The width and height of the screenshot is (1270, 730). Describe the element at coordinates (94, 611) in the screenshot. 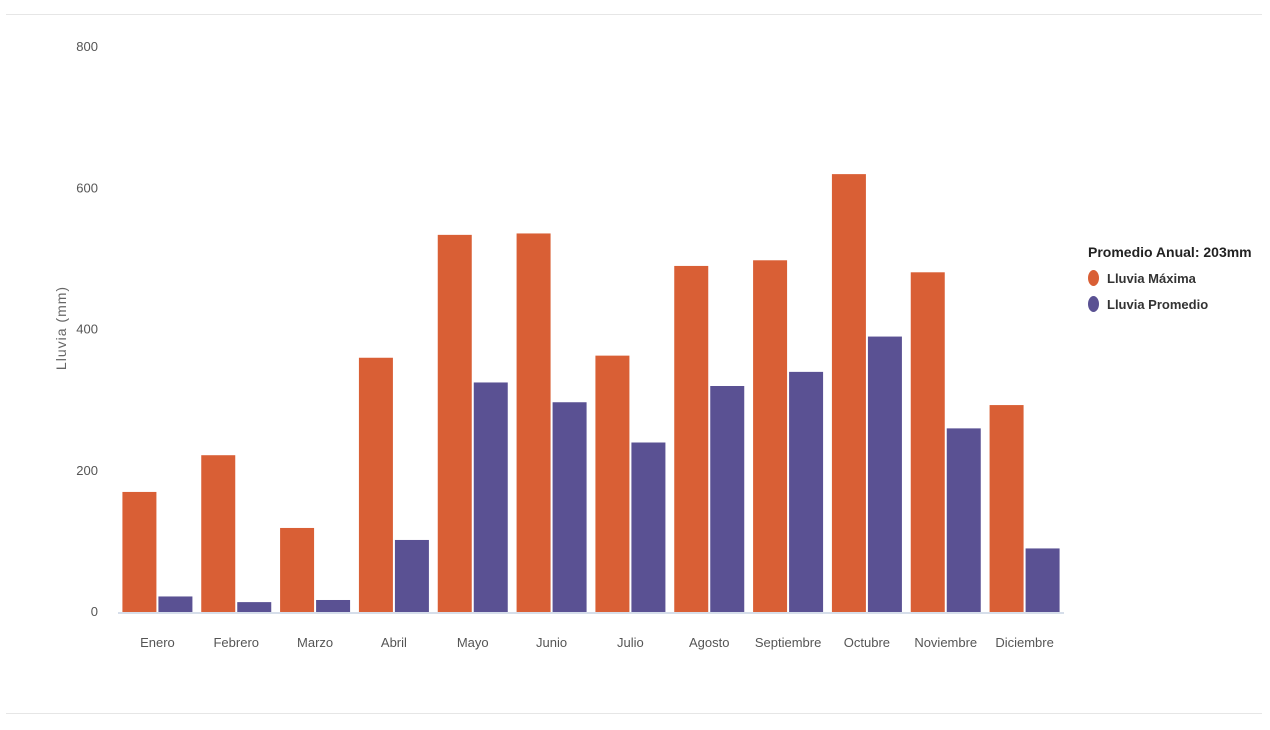

I see `y-tick-label: 0` at that location.